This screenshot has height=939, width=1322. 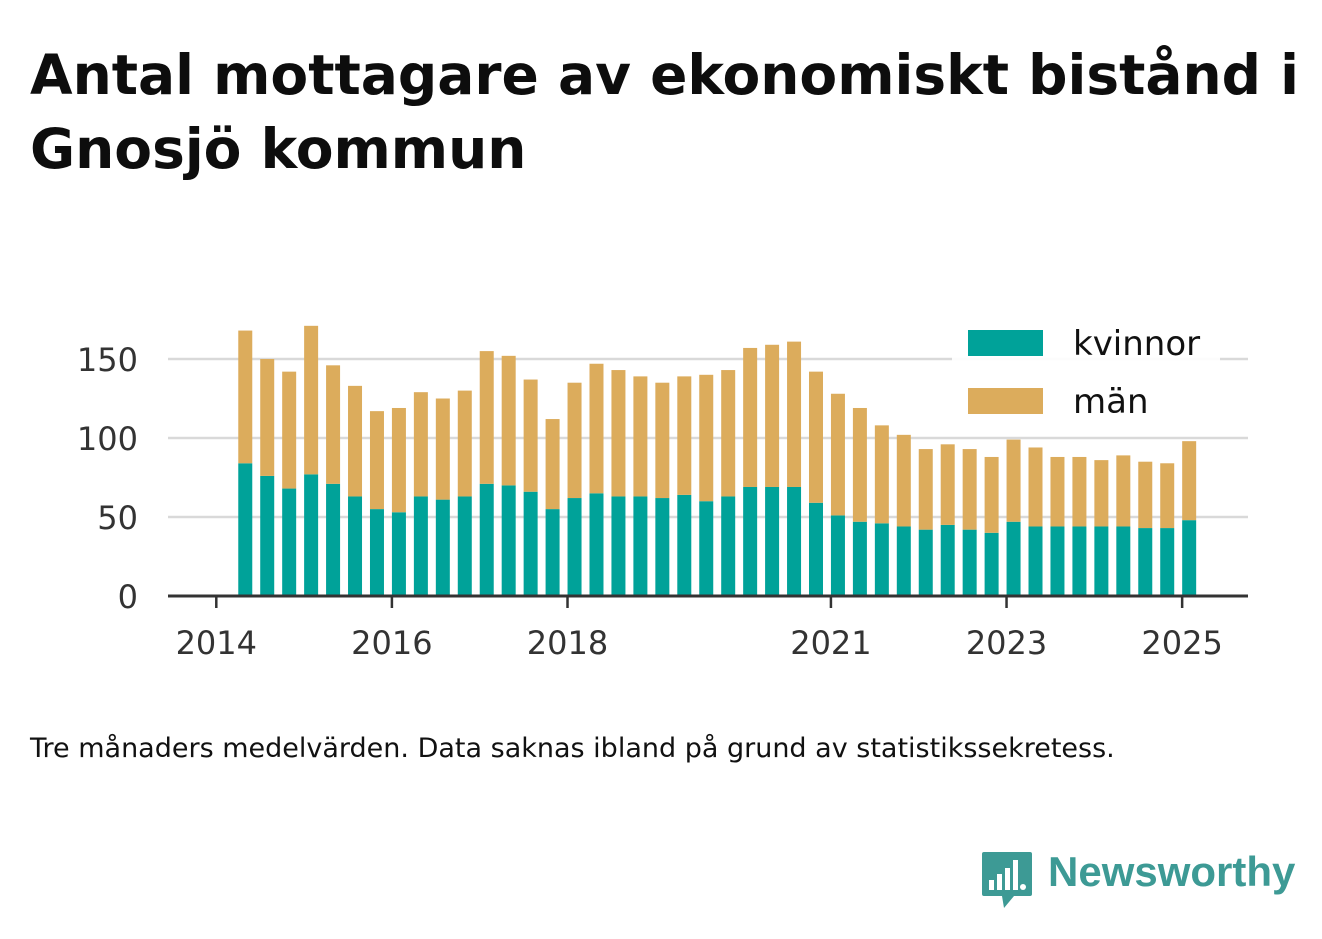 I want to click on legend-label: kvinnor, so click(x=1136, y=344).